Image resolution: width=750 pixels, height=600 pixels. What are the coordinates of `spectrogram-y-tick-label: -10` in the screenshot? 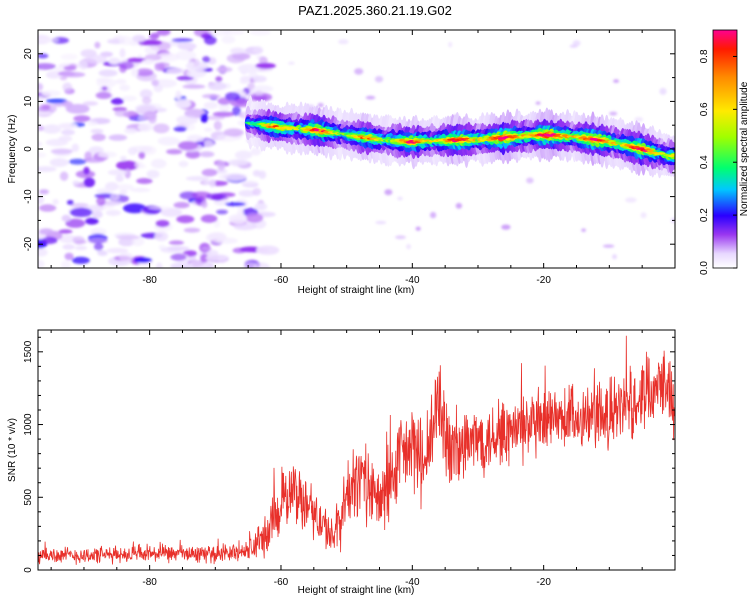 It's located at (28, 196).